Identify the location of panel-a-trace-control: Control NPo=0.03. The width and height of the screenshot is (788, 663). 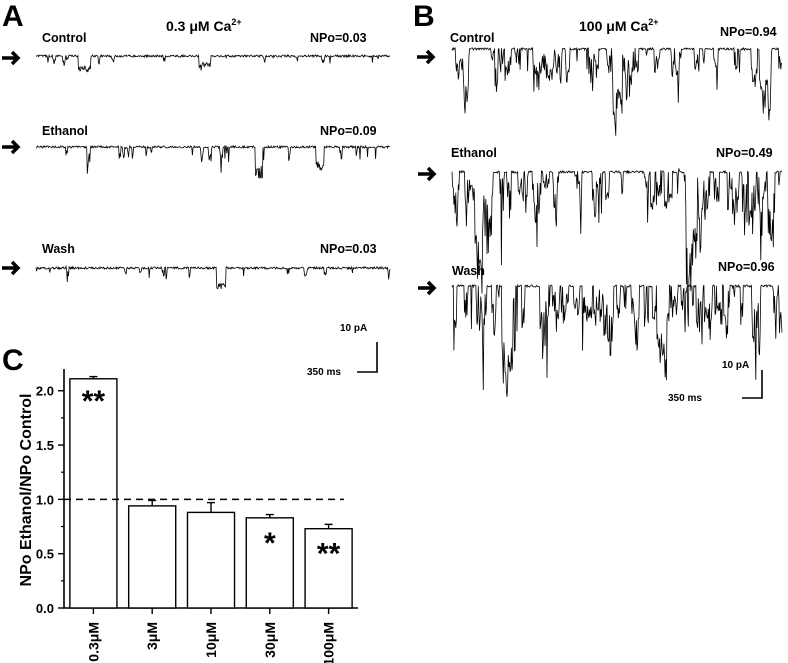
(196, 52).